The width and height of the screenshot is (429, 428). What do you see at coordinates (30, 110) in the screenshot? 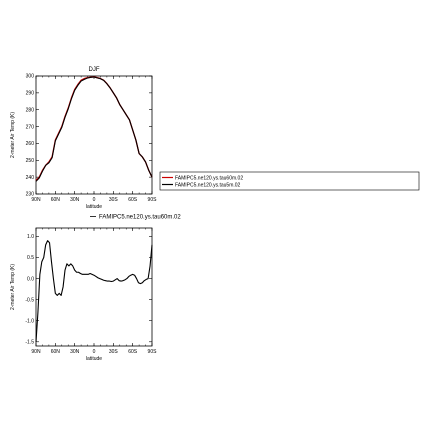
I see `panel1-y-tick-label: 280` at bounding box center [30, 110].